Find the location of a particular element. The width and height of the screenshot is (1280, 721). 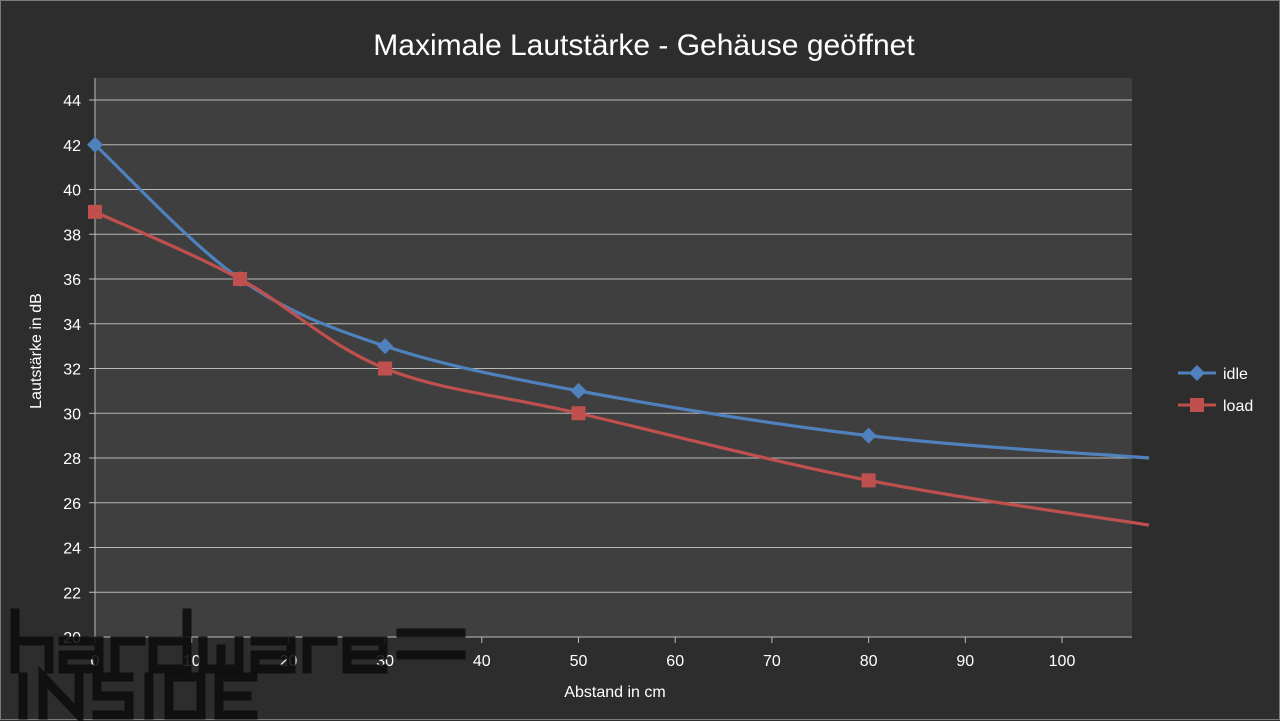

y-tick-label: 22 is located at coordinates (72, 593).